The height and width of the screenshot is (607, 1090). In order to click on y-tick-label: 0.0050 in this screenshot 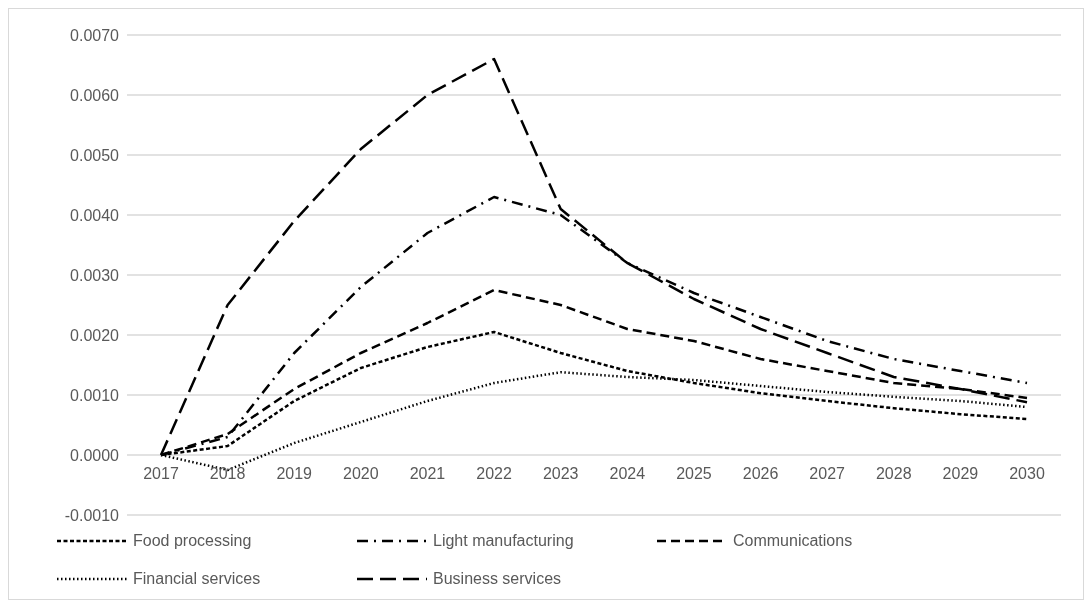, I will do `click(95, 155)`.